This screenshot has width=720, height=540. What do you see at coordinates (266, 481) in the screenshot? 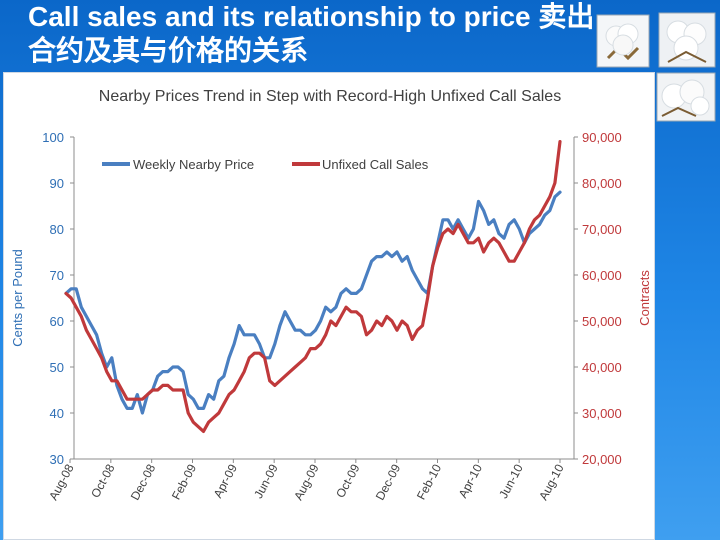
I see `x-tick-label: Jun-09` at bounding box center [266, 481].